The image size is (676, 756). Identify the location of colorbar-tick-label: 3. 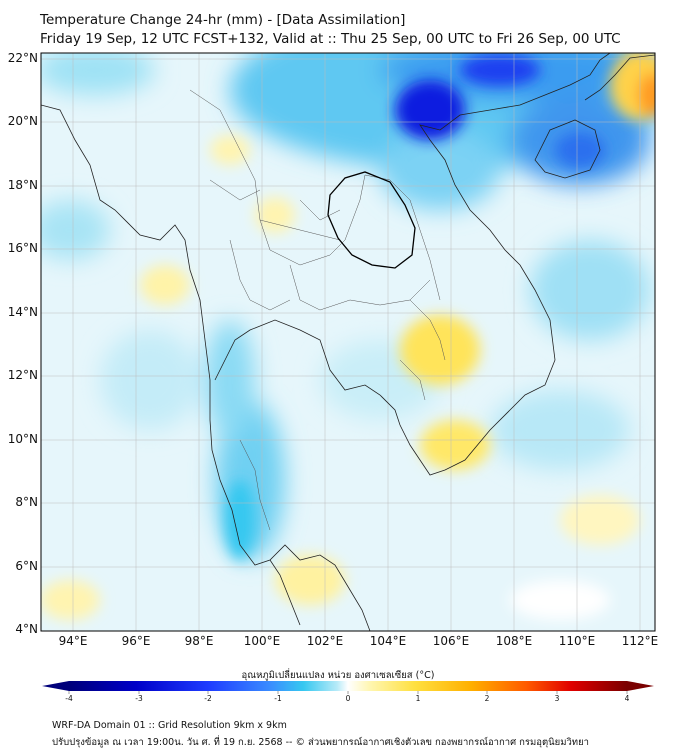
(557, 698).